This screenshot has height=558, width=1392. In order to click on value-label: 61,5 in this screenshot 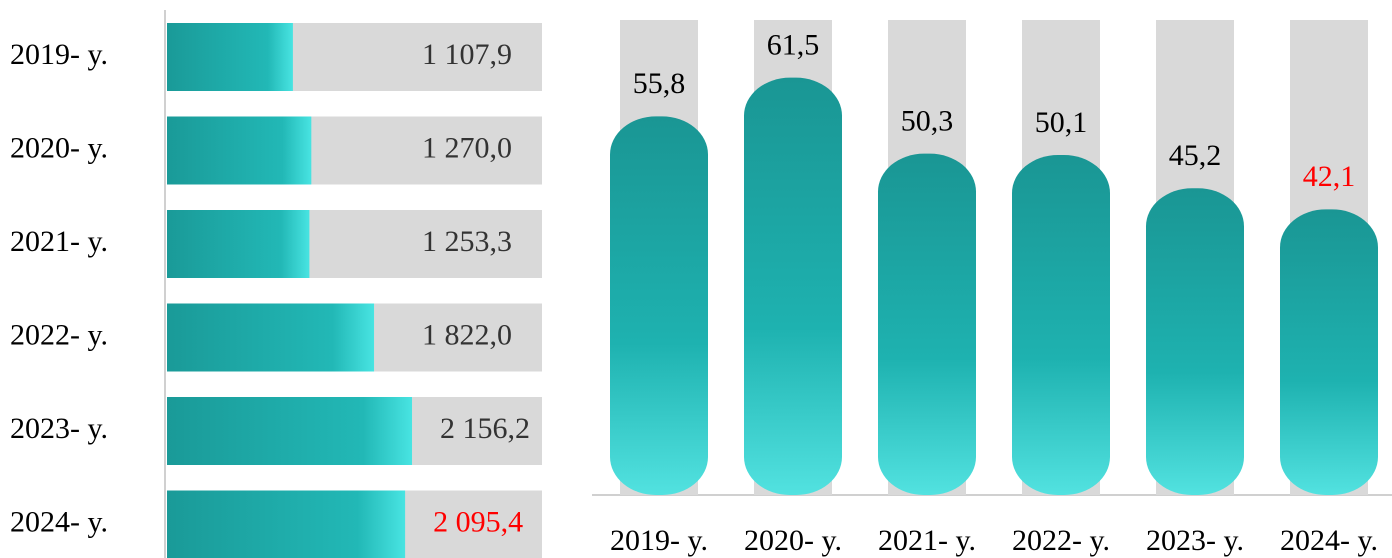, I will do `click(793, 45)`.